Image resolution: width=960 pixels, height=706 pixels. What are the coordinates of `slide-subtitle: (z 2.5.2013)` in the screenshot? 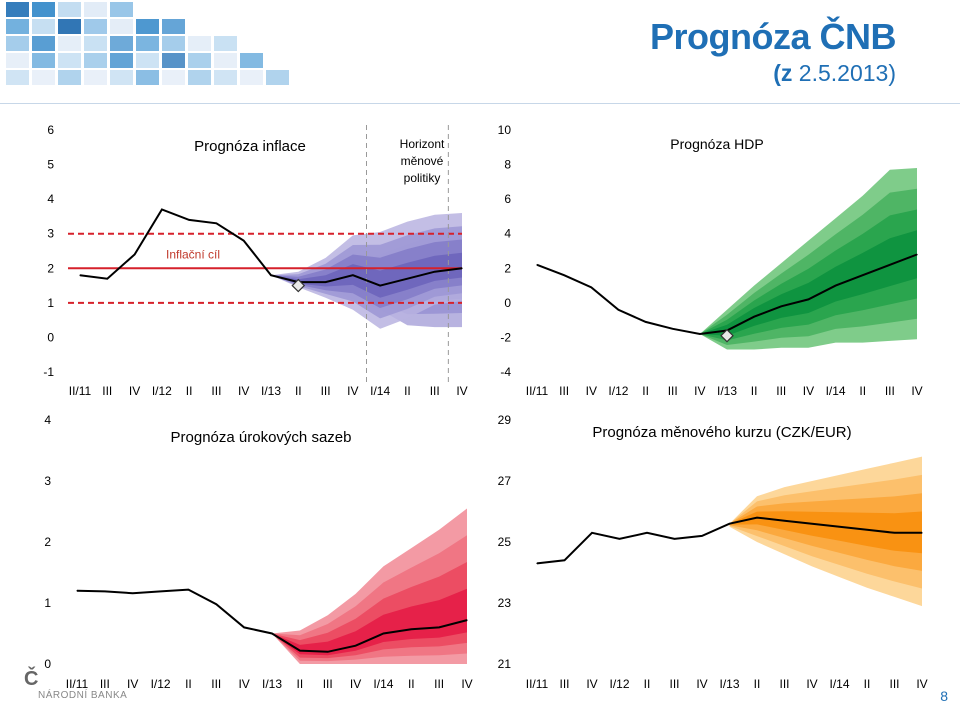 It's located at (834, 73).